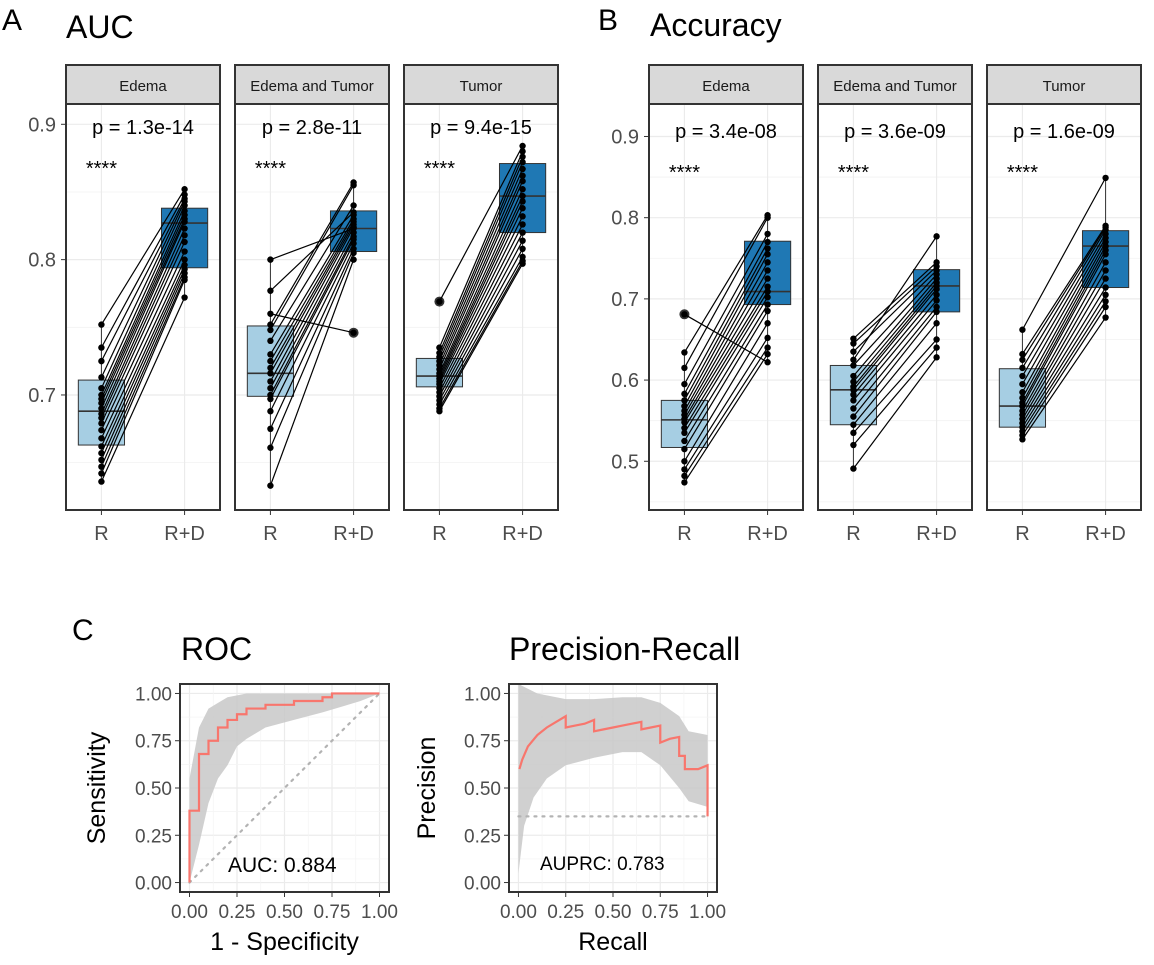 Image resolution: width=1154 pixels, height=965 pixels. Describe the element at coordinates (284, 942) in the screenshot. I see `x-axis-label: 1 - Specificity` at that location.